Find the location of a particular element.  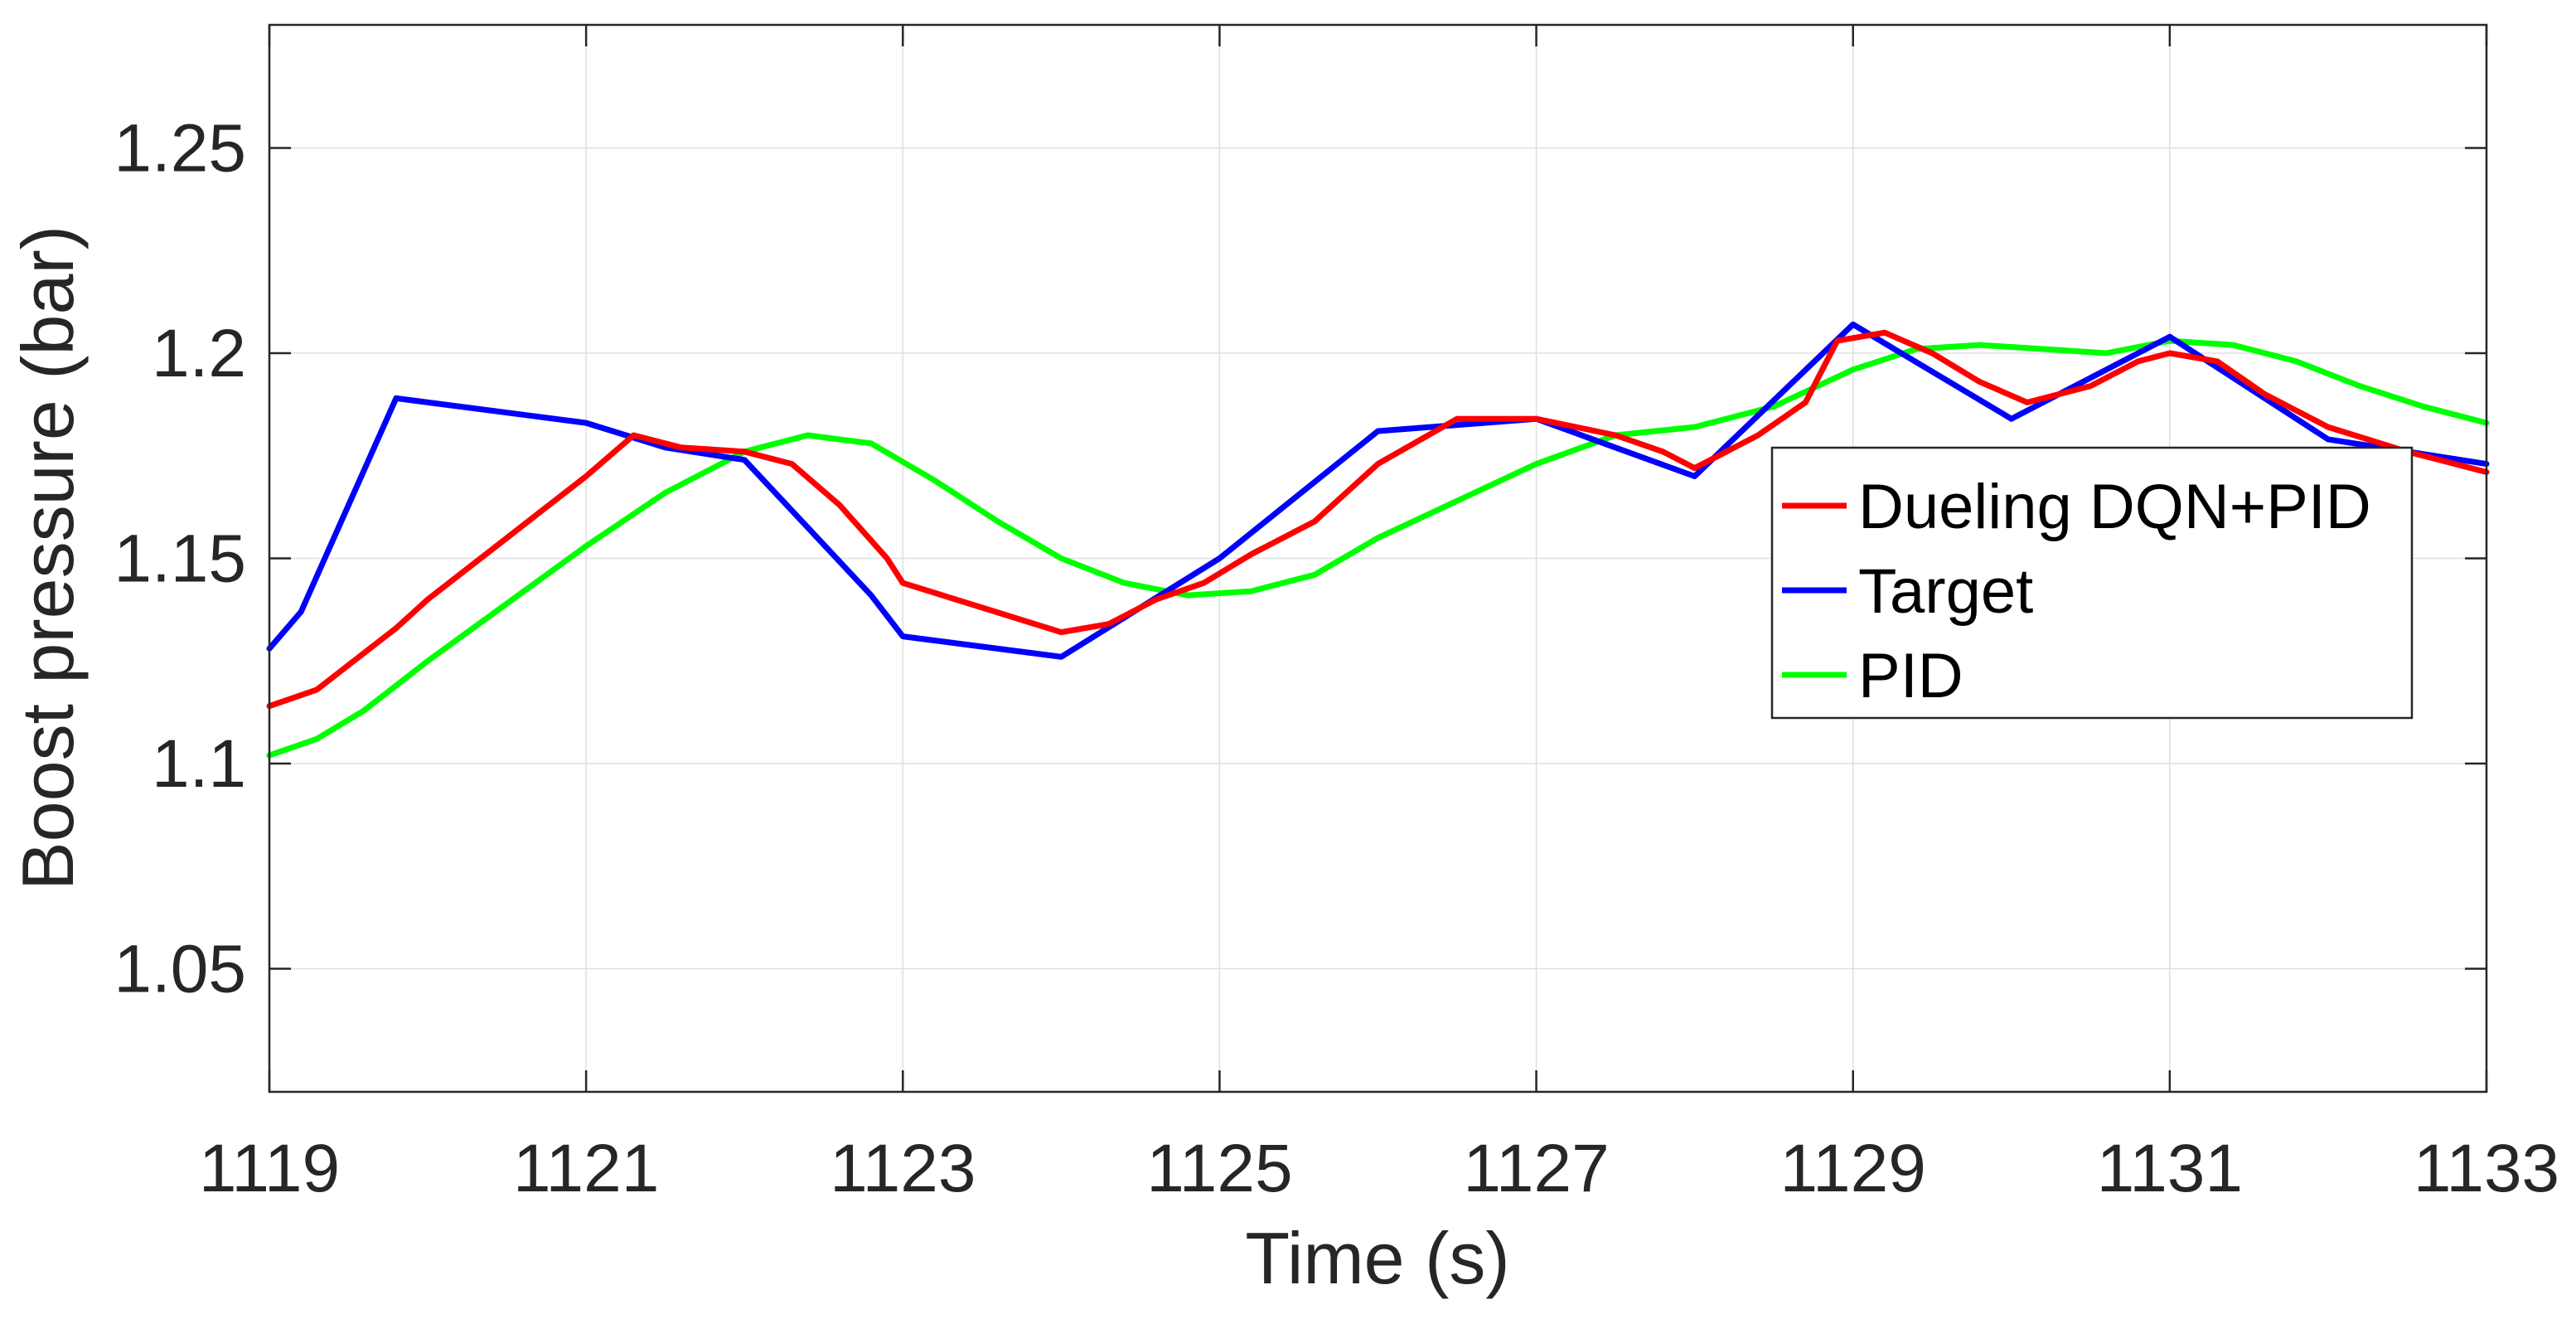

legend-item-dueling-dqn-pid: Dueling DQN+PID is located at coordinates (2076, 507).